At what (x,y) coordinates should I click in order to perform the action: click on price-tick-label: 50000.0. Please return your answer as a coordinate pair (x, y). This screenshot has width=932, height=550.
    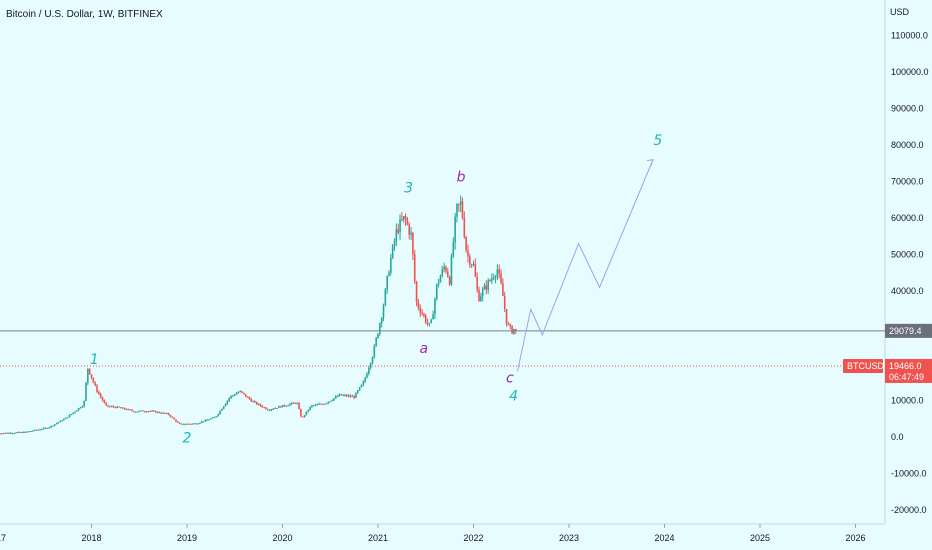
    Looking at the image, I should click on (907, 255).